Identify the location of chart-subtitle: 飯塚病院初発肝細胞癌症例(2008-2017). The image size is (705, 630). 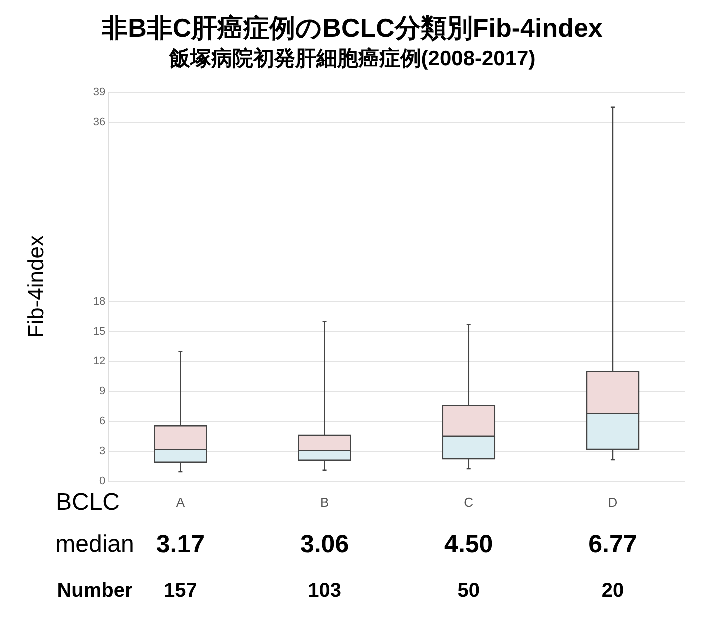
(352, 58).